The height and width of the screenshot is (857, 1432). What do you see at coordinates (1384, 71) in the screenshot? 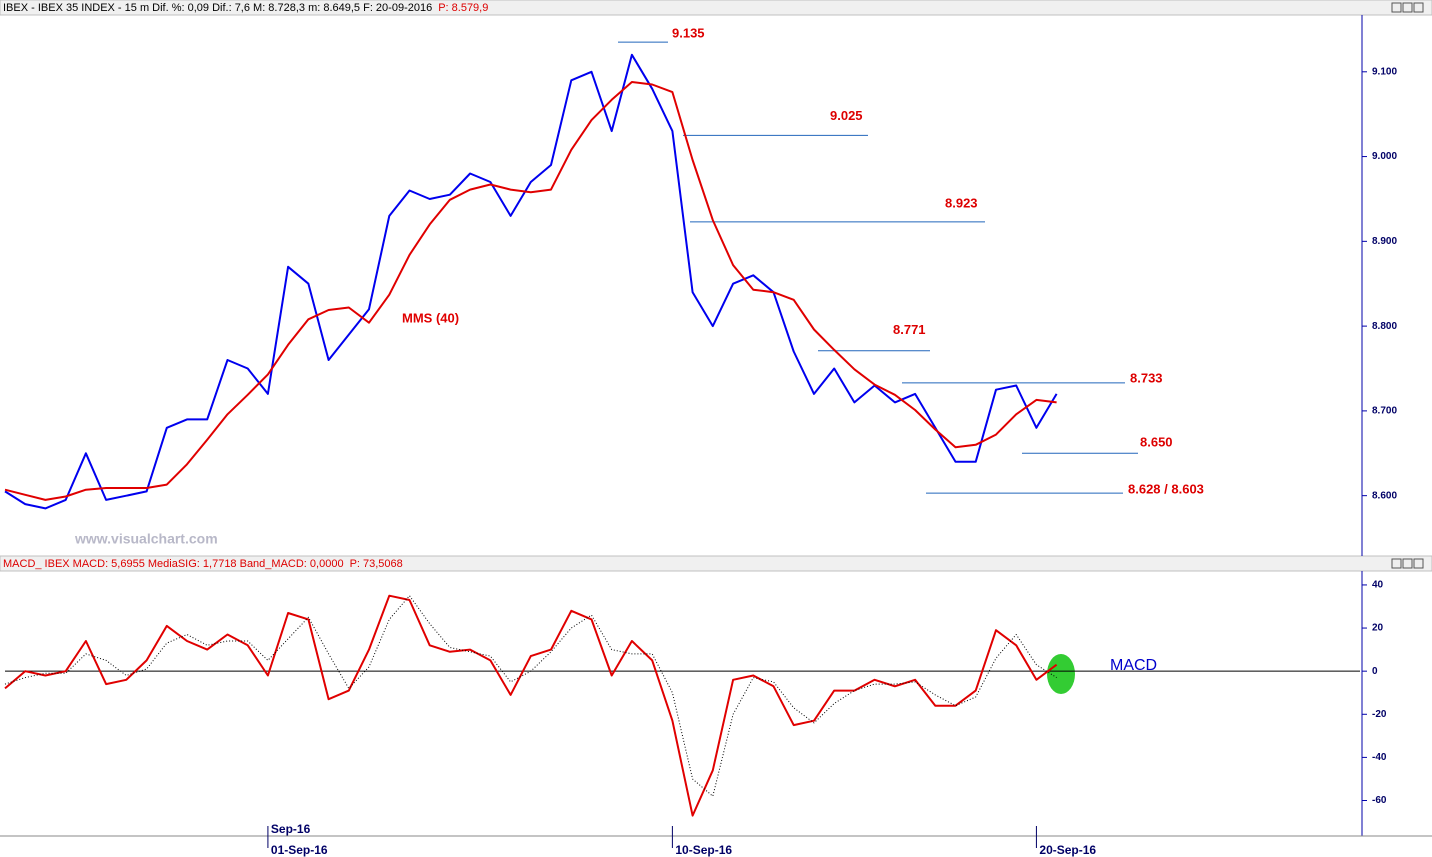
I see `y-tick-label: 9.100` at bounding box center [1384, 71].